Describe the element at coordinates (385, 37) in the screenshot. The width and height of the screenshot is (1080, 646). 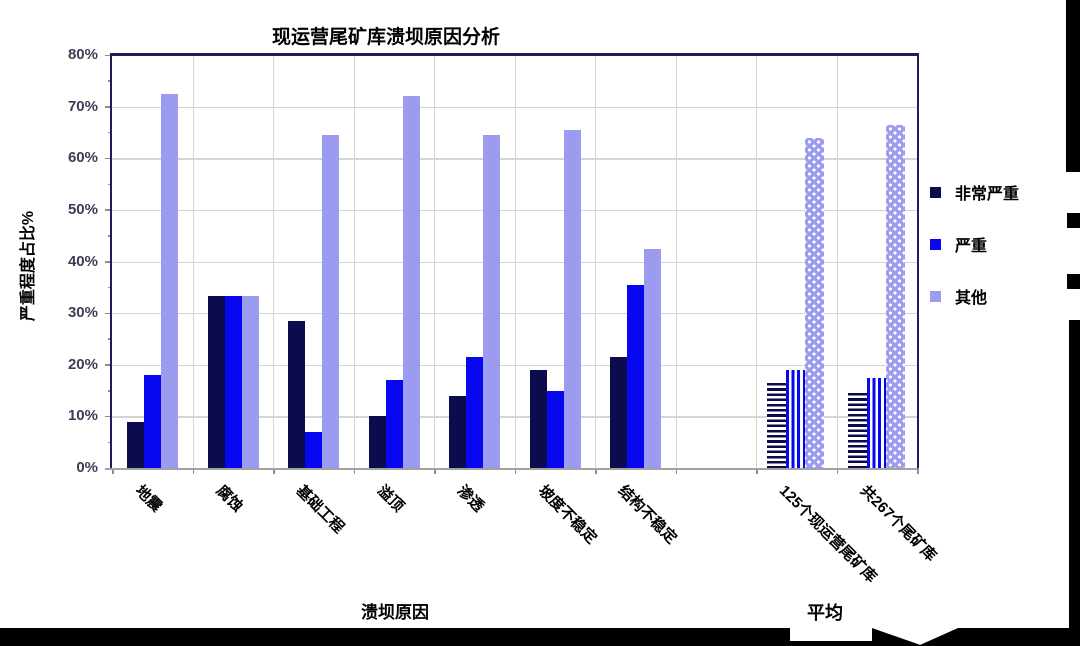
I see `chart-title: 现运营尾矿库溃坝原因分析` at that location.